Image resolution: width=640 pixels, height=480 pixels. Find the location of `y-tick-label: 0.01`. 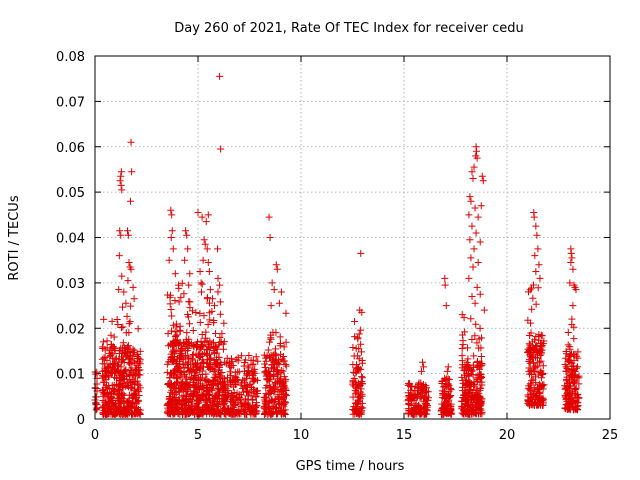

y-tick-label: 0.01 is located at coordinates (70, 375).